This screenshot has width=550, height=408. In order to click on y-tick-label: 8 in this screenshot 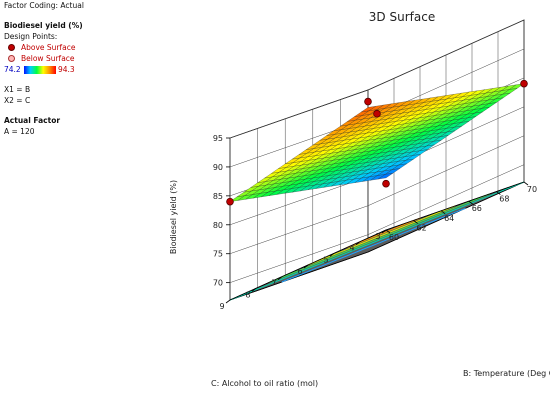, I will do `click(247, 294)`.